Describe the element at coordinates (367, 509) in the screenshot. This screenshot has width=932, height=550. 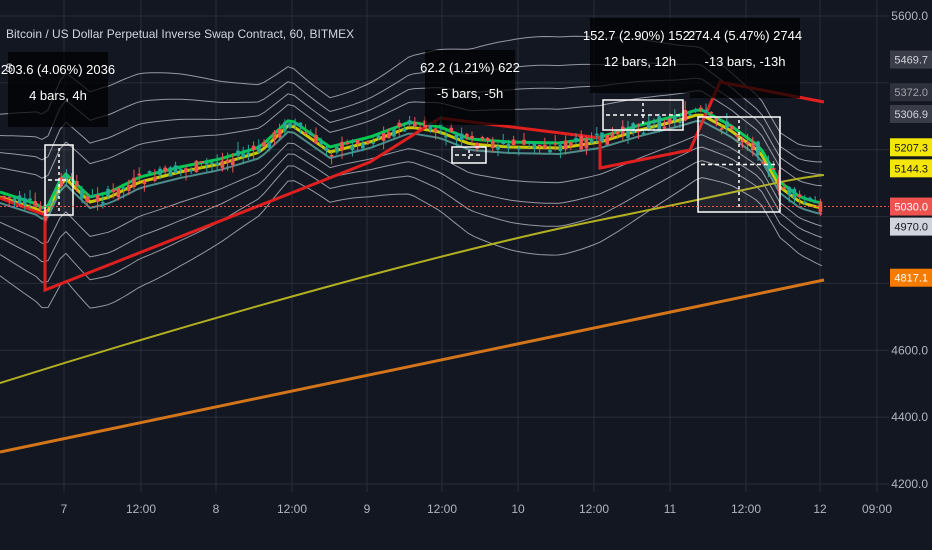
I see `x-tick-label-4: 9` at that location.